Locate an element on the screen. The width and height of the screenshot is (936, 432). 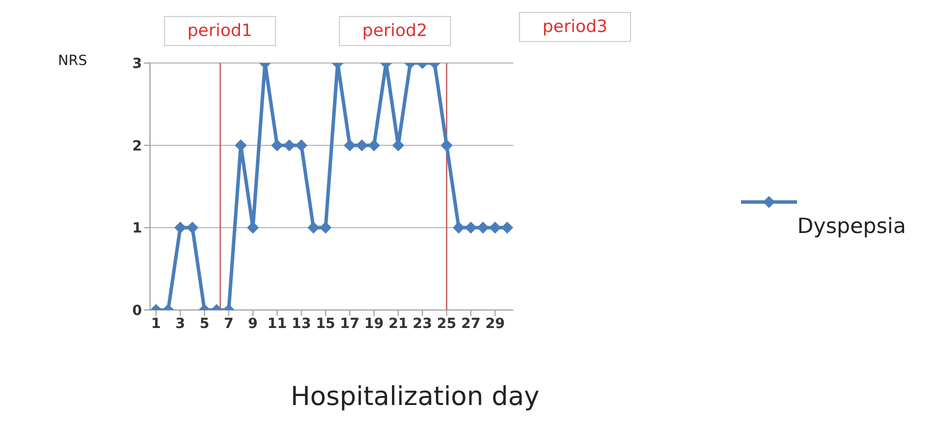
x-tick-label: 23 is located at coordinates (422, 324).